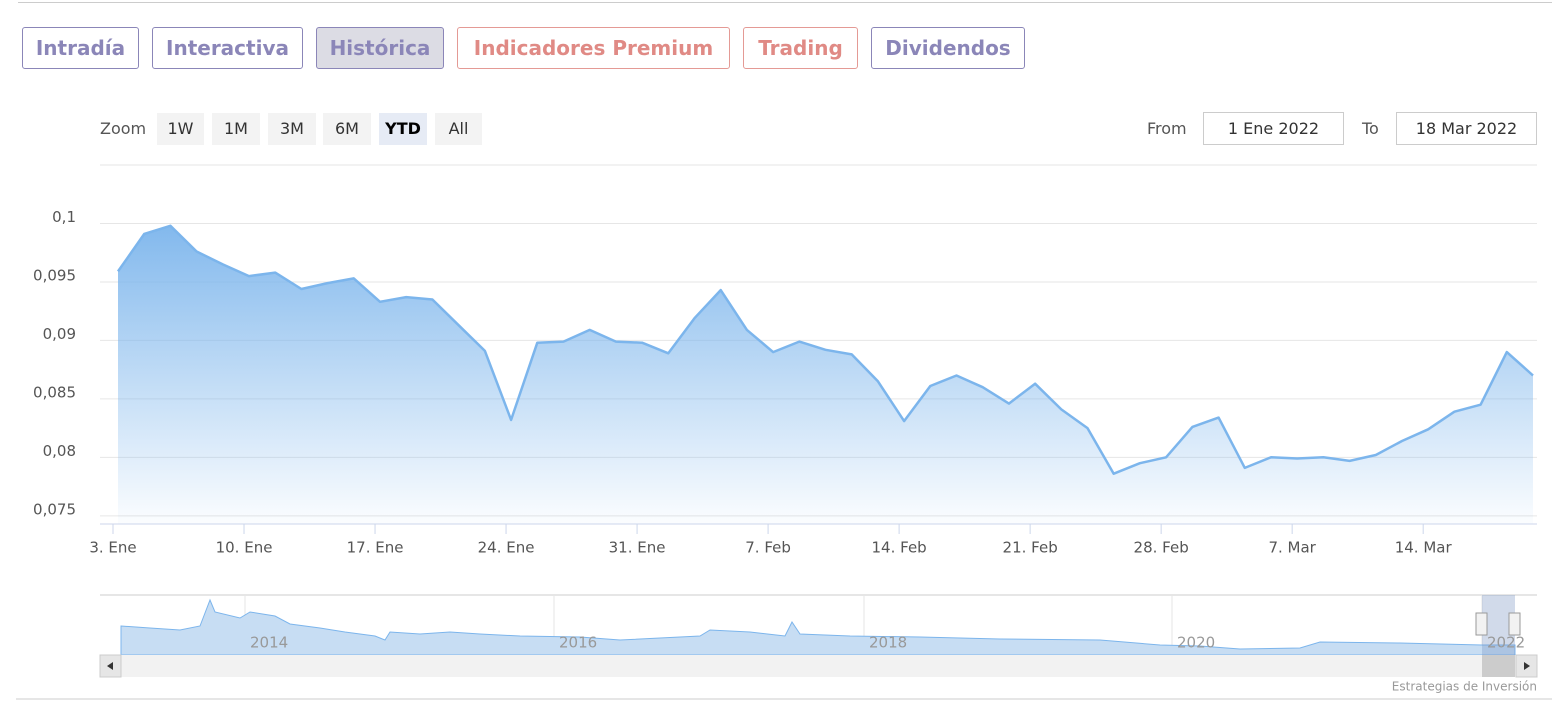 This screenshot has height=723, width=1557. Describe the element at coordinates (227, 48) in the screenshot. I see `tab: Interactiva` at that location.